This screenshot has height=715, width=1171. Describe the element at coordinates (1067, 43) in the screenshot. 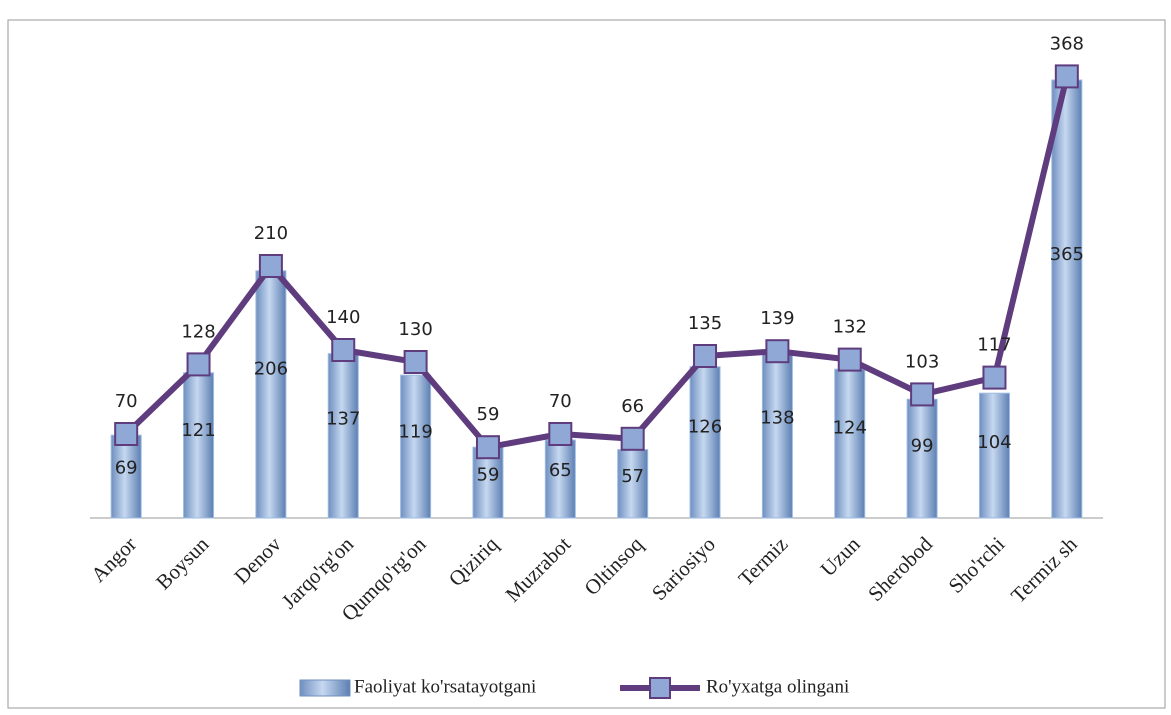

I see `line-label: 368` at that location.